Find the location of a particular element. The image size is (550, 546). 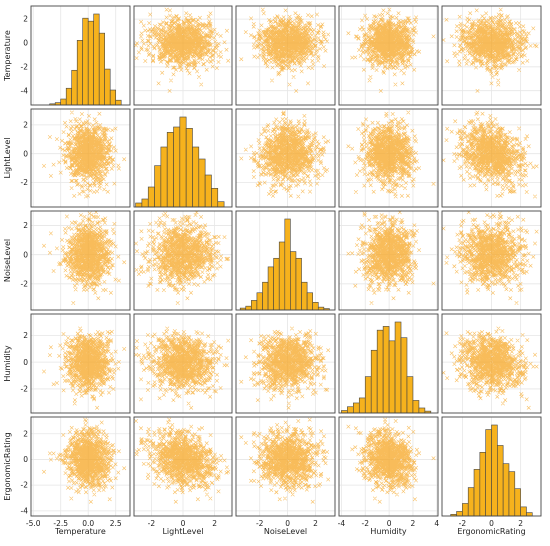

panel-temperature-vs-lightlevel is located at coordinates (183, 55).